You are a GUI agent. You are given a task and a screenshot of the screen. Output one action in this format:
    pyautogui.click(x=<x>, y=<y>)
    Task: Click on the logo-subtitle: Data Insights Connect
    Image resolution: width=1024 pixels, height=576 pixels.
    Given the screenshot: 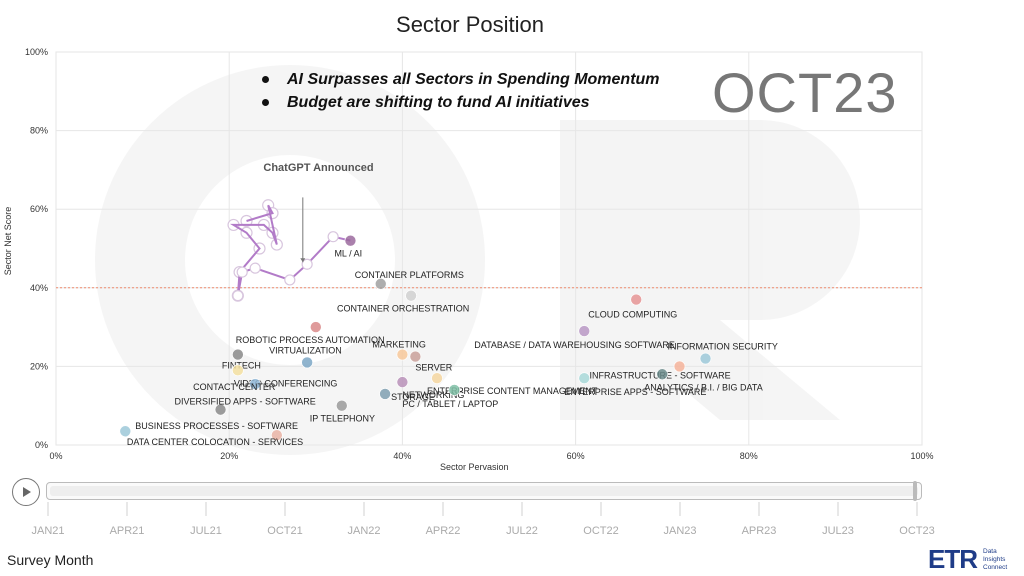 What is the action you would take?
    pyautogui.click(x=995, y=560)
    